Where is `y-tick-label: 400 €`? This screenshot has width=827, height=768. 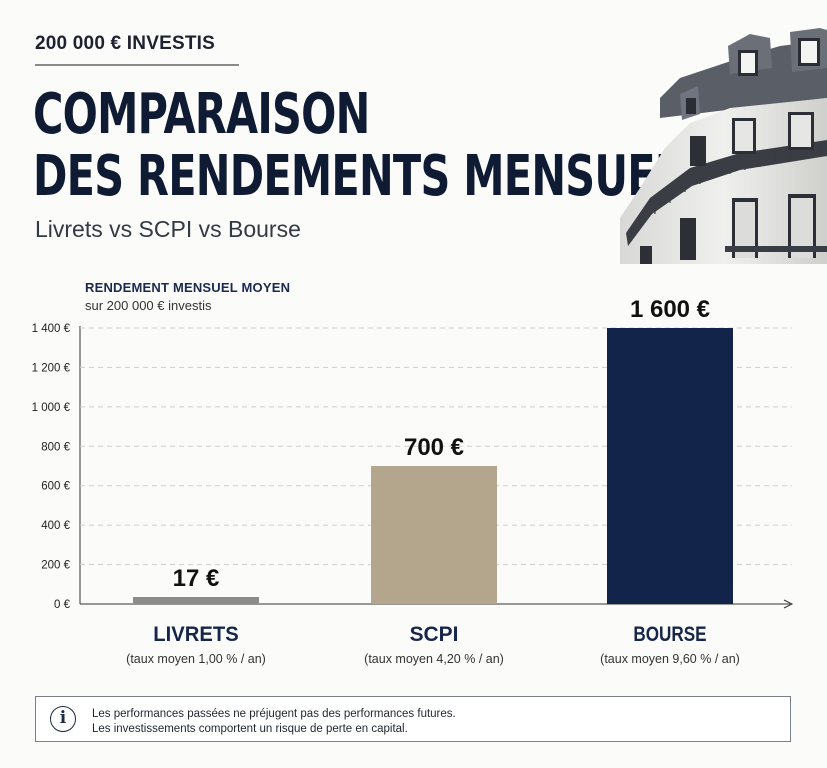
y-tick-label: 400 € is located at coordinates (55, 526).